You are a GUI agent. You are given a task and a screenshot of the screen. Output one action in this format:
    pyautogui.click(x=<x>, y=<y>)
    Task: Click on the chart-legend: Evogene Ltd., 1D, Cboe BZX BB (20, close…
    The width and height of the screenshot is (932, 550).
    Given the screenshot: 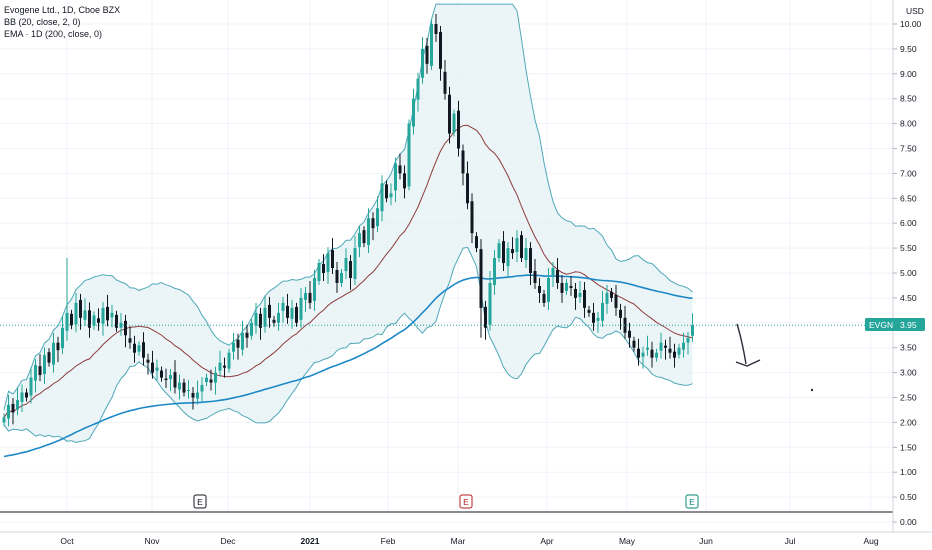 What is the action you would take?
    pyautogui.click(x=62, y=22)
    